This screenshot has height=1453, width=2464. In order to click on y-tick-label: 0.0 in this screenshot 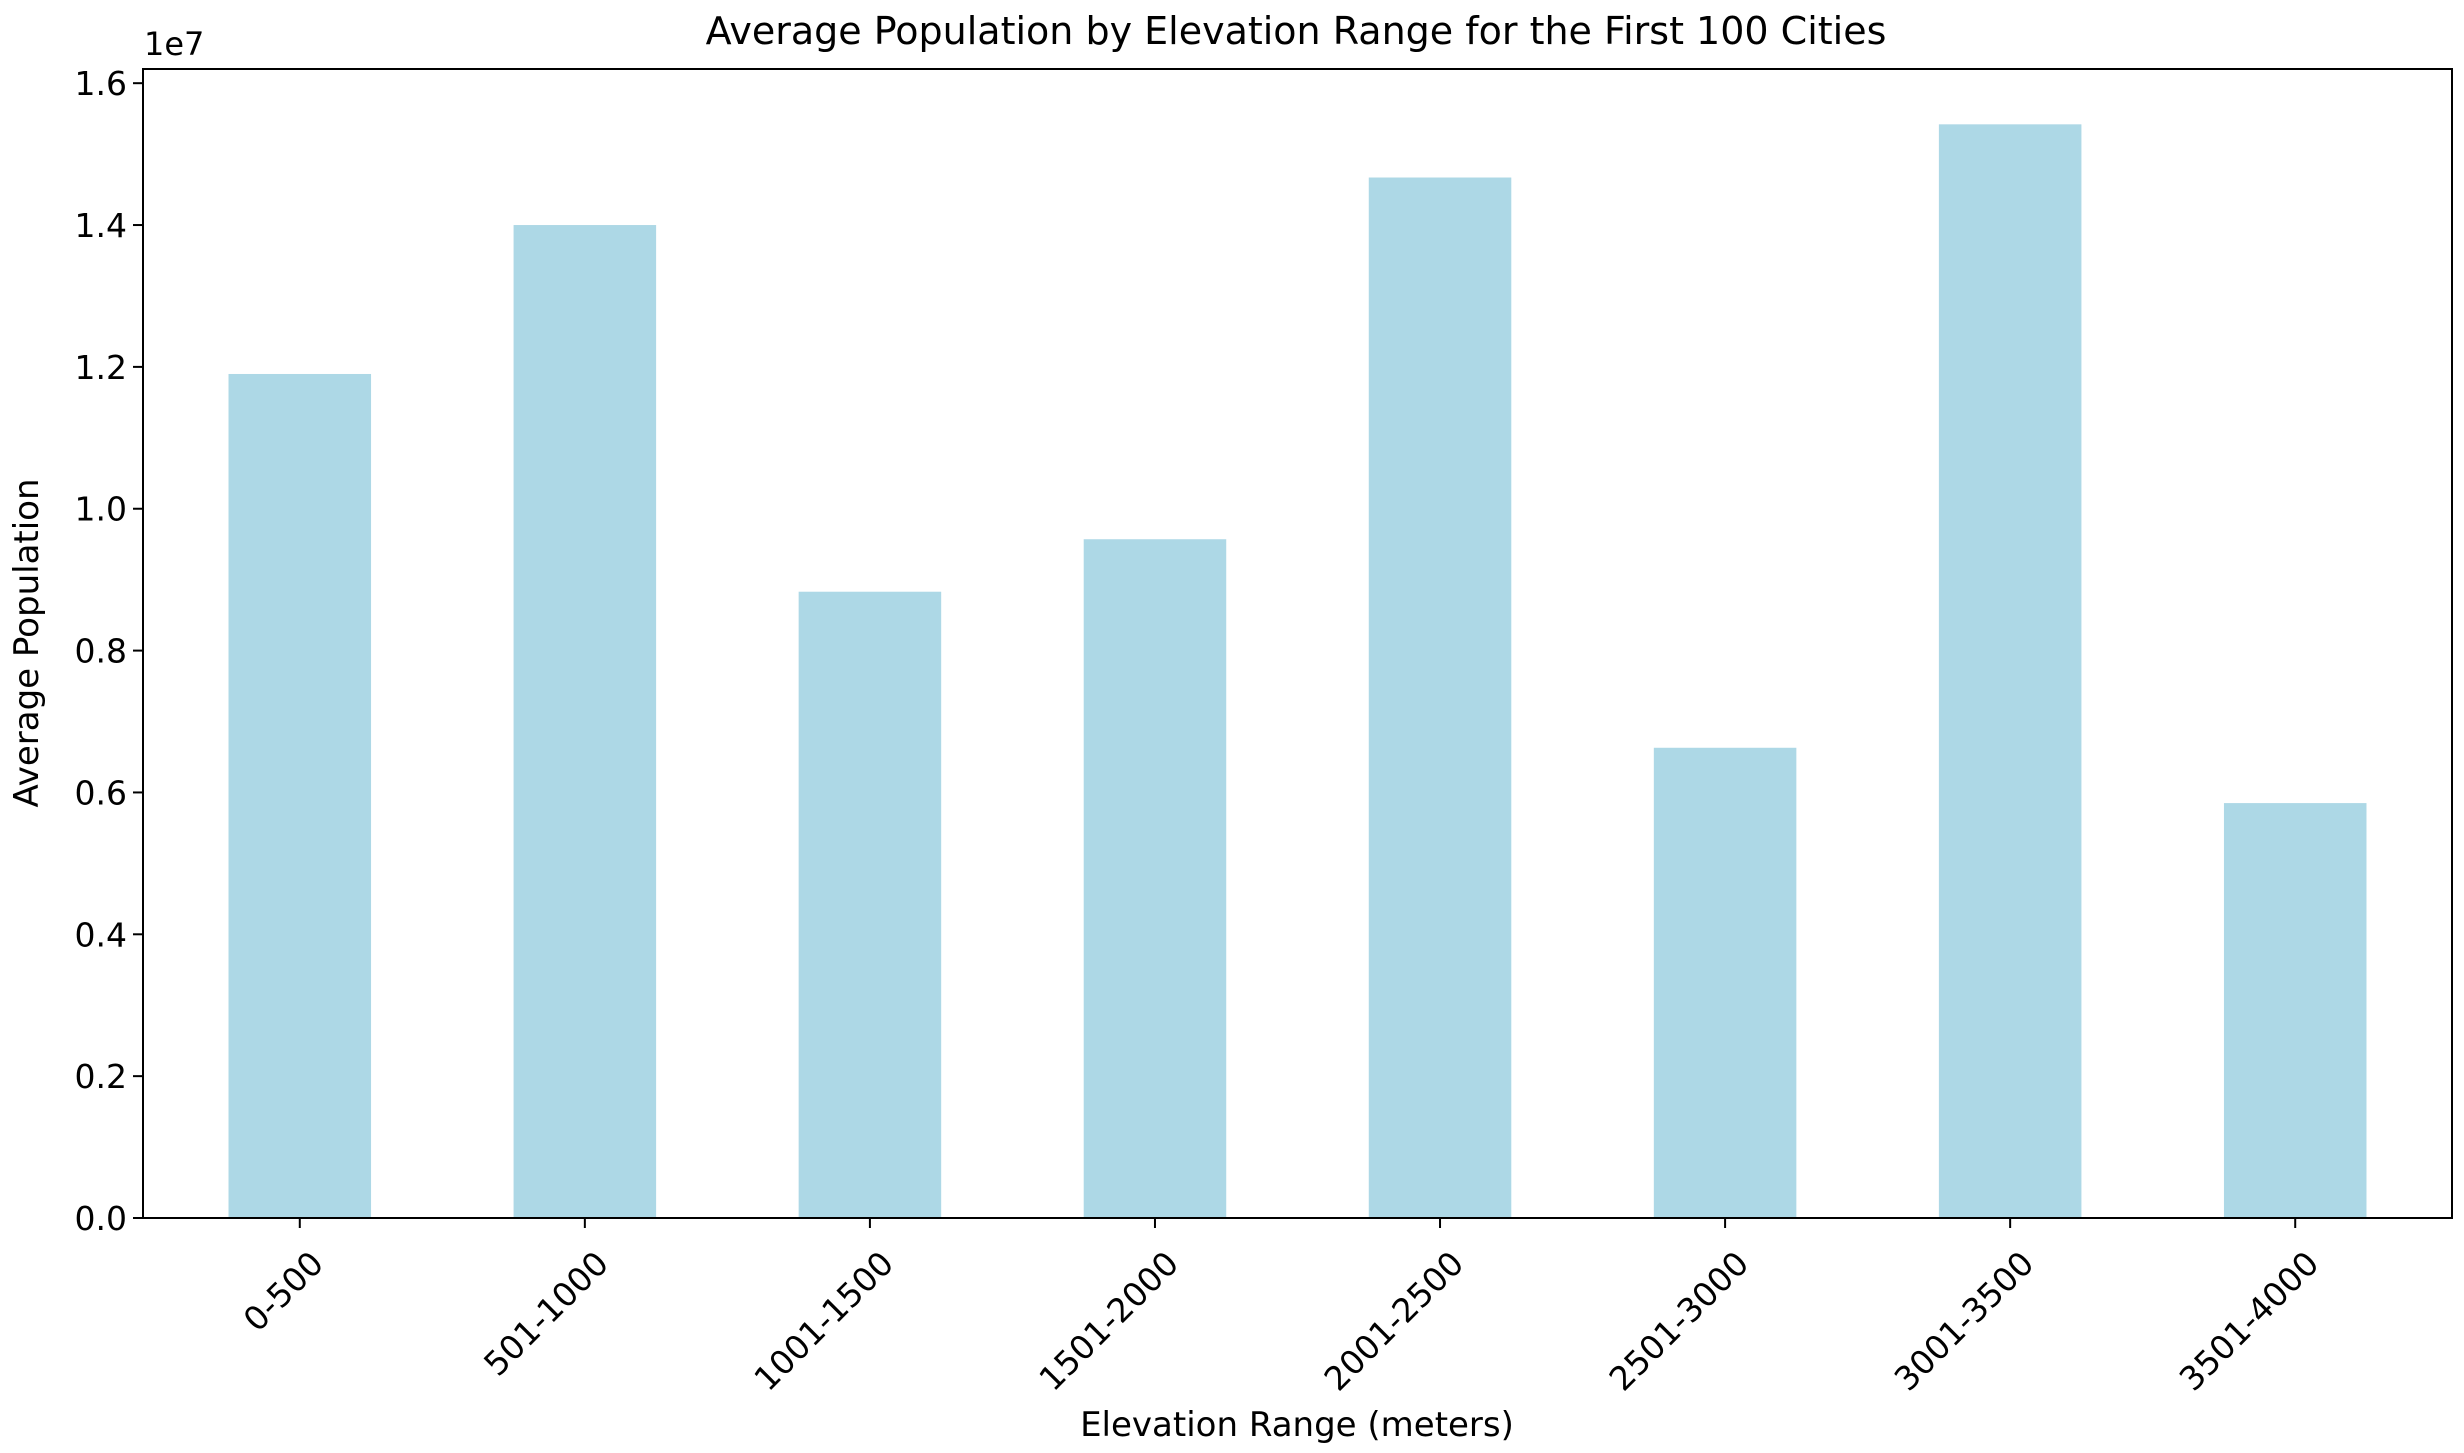, I will do `click(101, 1218)`.